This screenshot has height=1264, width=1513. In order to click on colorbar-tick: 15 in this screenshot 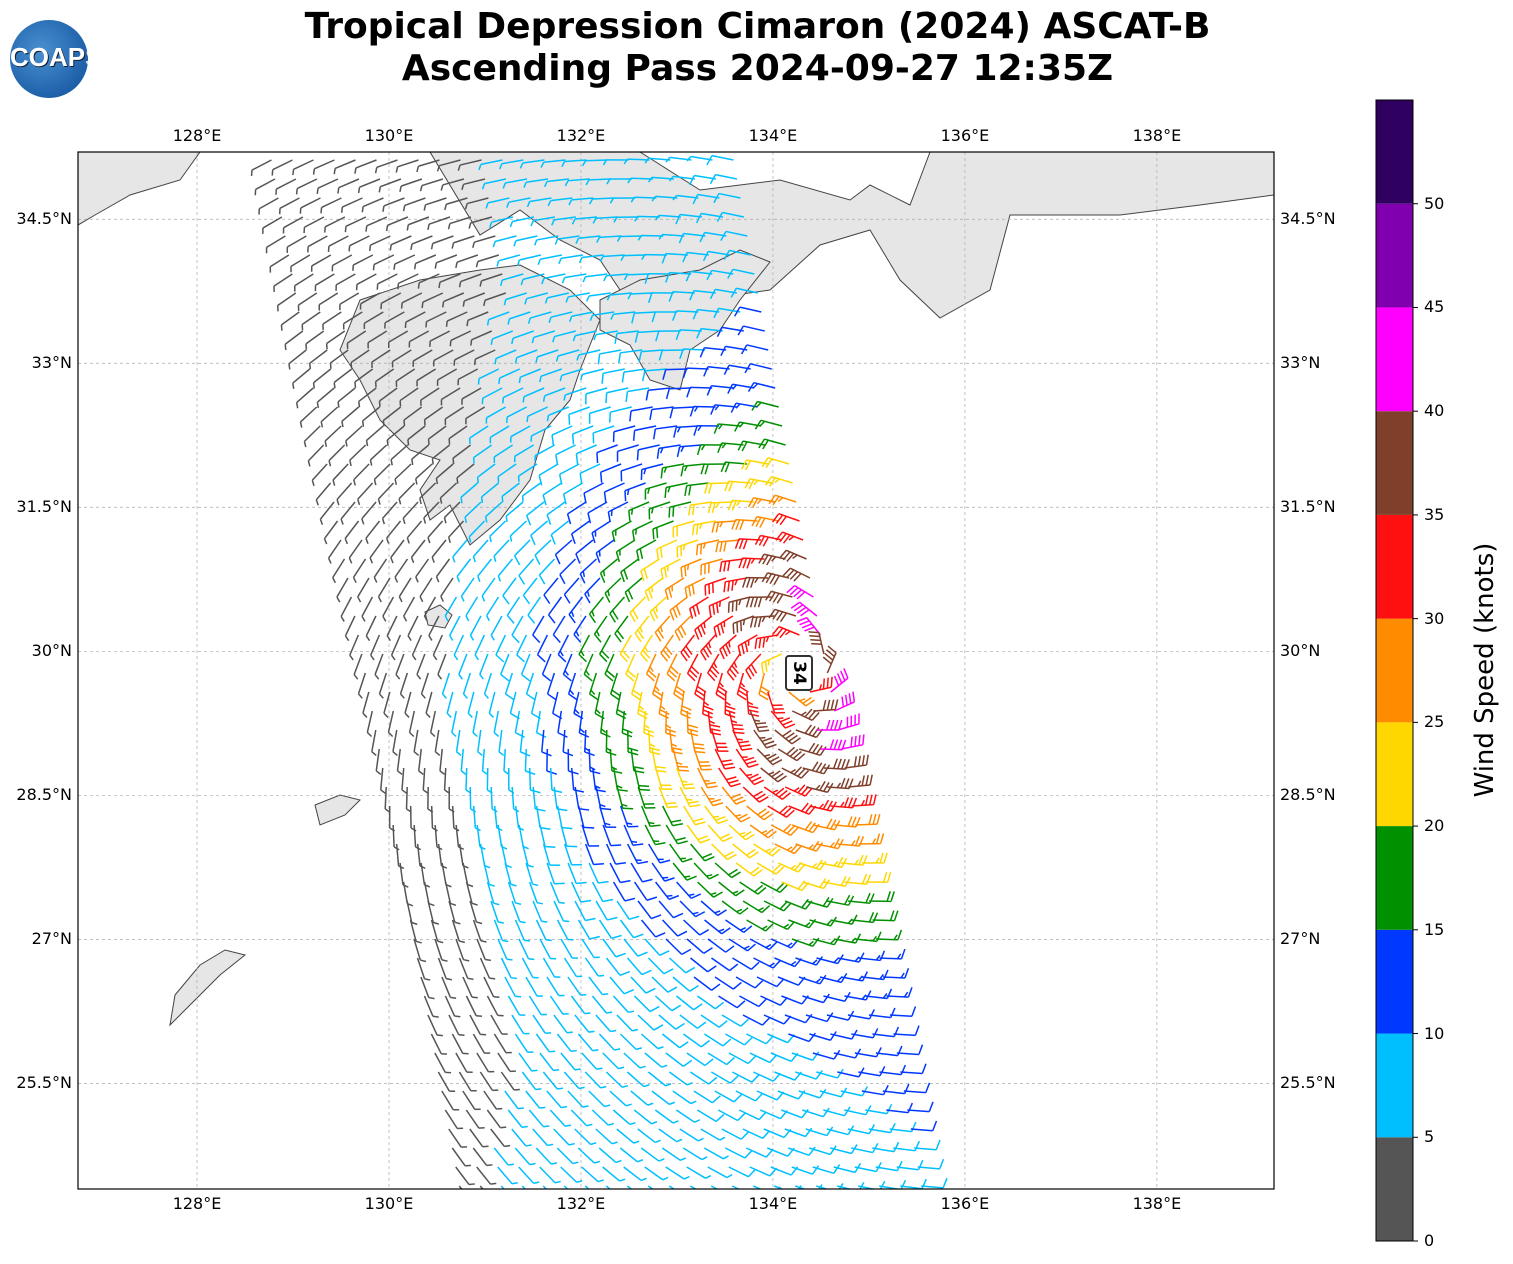, I will do `click(1434, 929)`.